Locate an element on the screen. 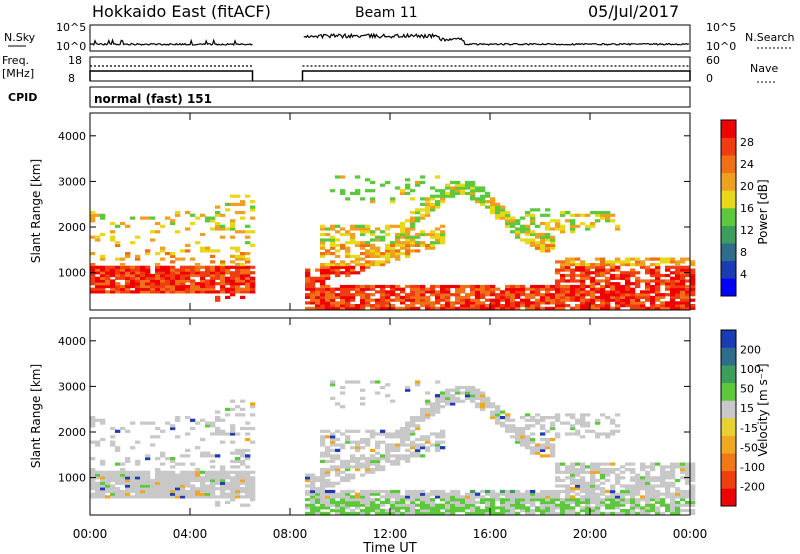  x-tick-label: 00:00 is located at coordinates (90, 534).